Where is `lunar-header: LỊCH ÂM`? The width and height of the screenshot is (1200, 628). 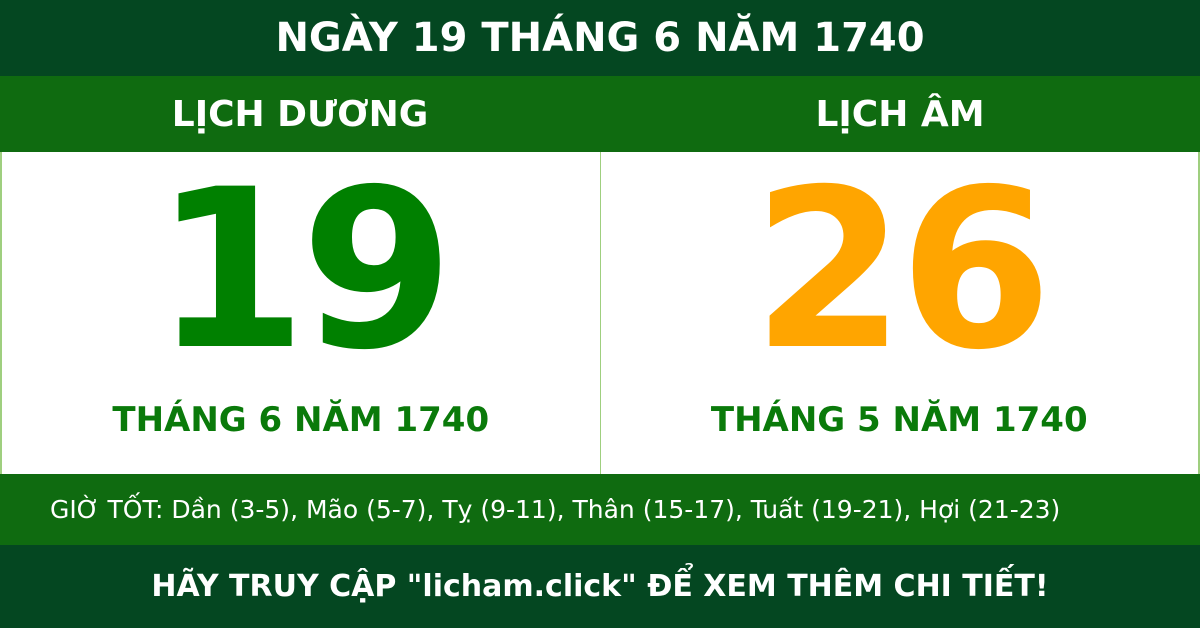 lunar-header: LỊCH ÂM is located at coordinates (900, 114).